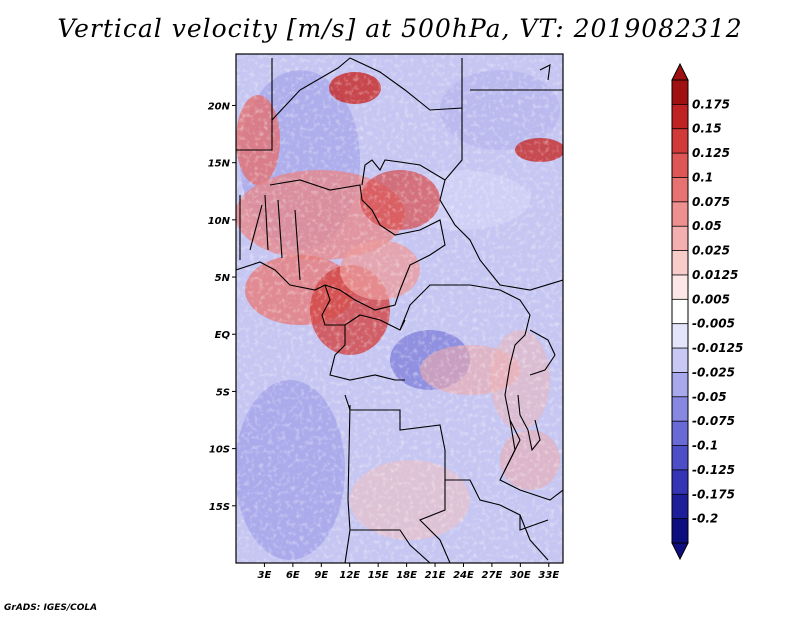 The width and height of the screenshot is (800, 618). What do you see at coordinates (713, 494) in the screenshot?
I see `colorbar-level-label: -0.175` at bounding box center [713, 494].